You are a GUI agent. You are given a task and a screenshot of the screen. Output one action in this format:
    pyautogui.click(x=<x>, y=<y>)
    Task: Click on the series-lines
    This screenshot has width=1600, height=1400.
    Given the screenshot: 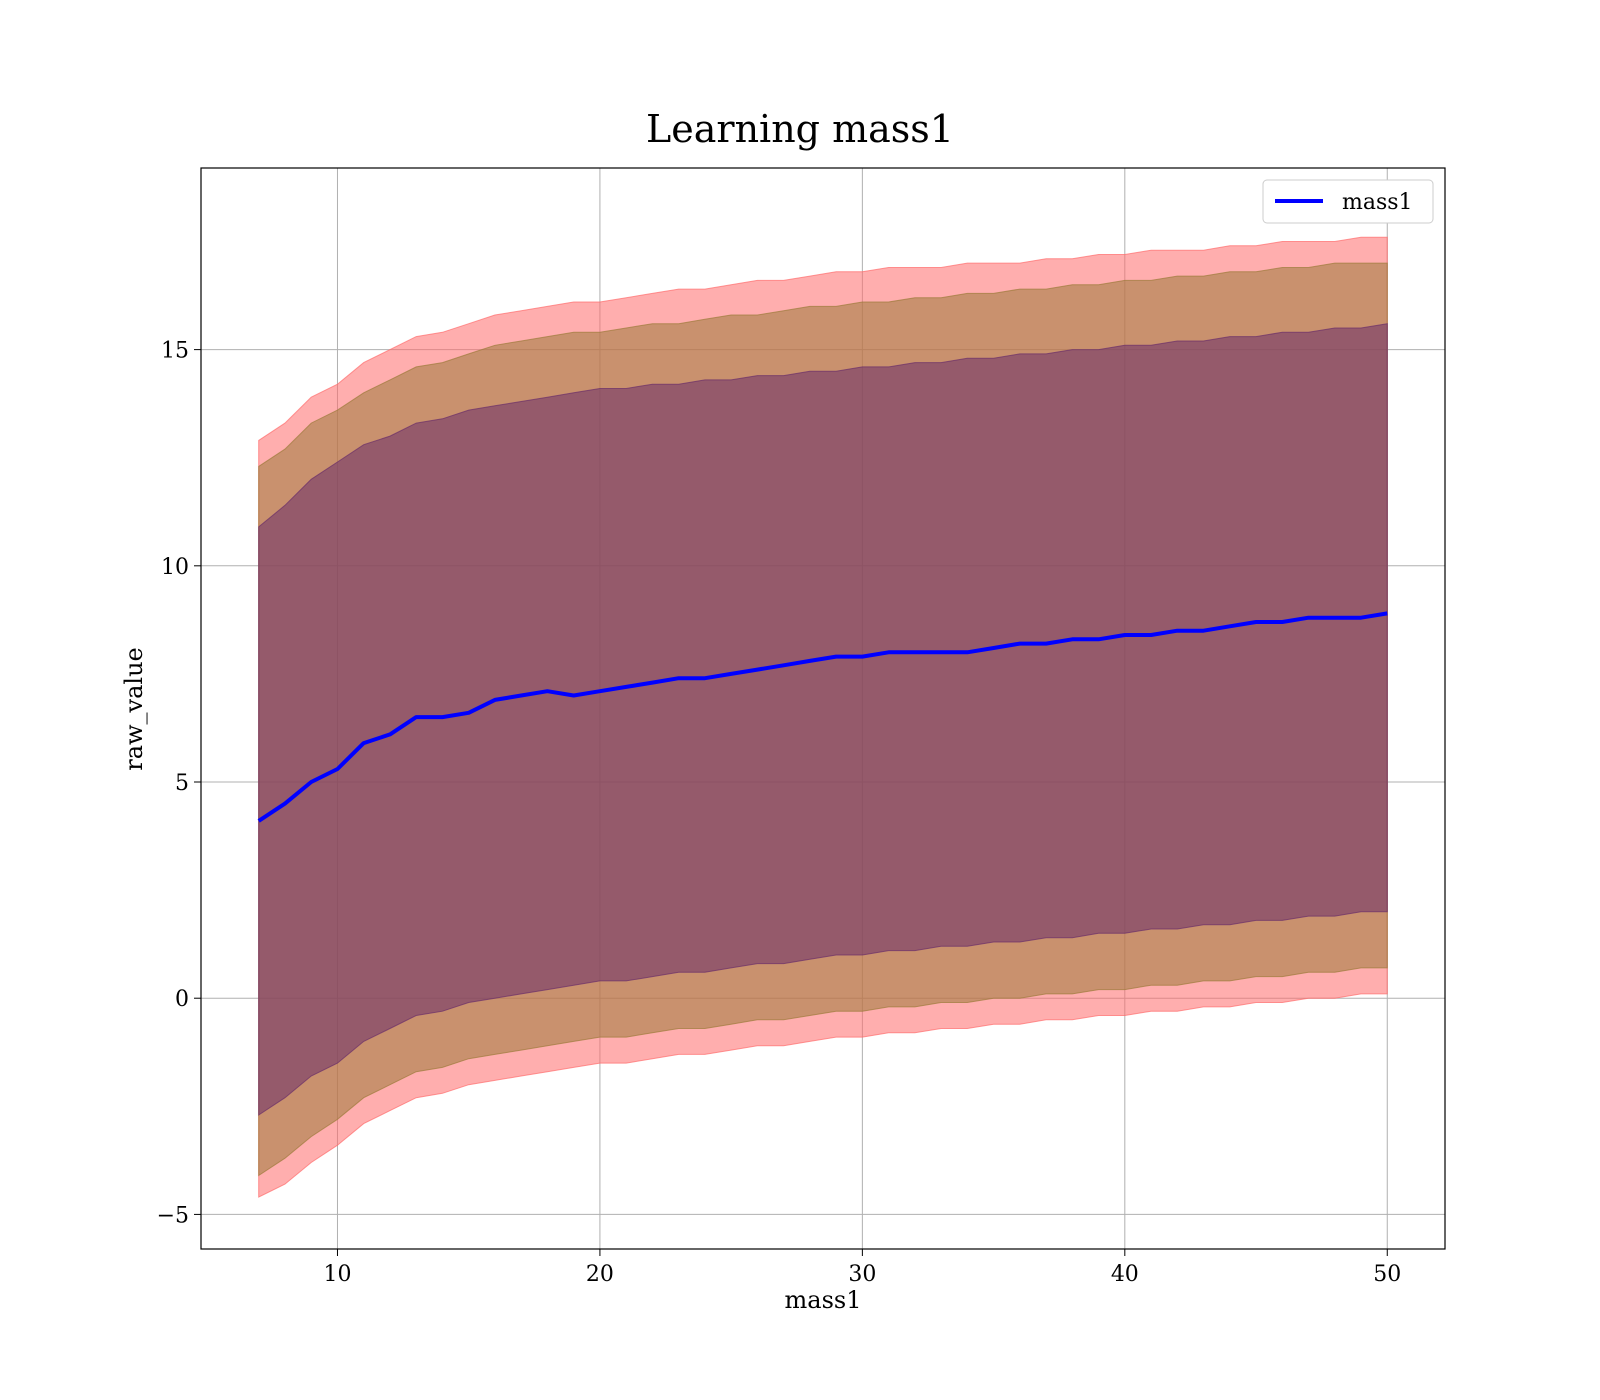 What is the action you would take?
    pyautogui.click(x=822, y=717)
    